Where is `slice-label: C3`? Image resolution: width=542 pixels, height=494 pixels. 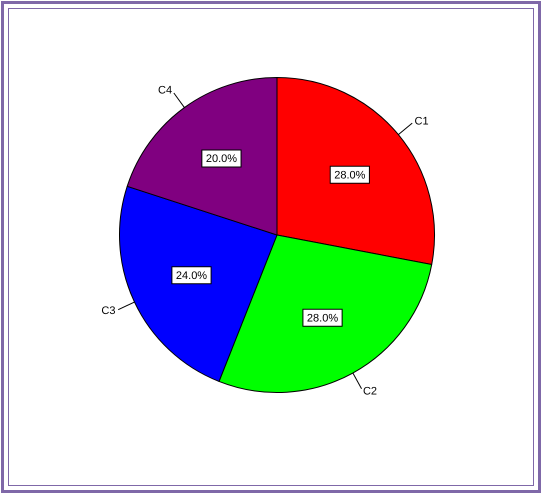
slice-label: C3 is located at coordinates (108, 311).